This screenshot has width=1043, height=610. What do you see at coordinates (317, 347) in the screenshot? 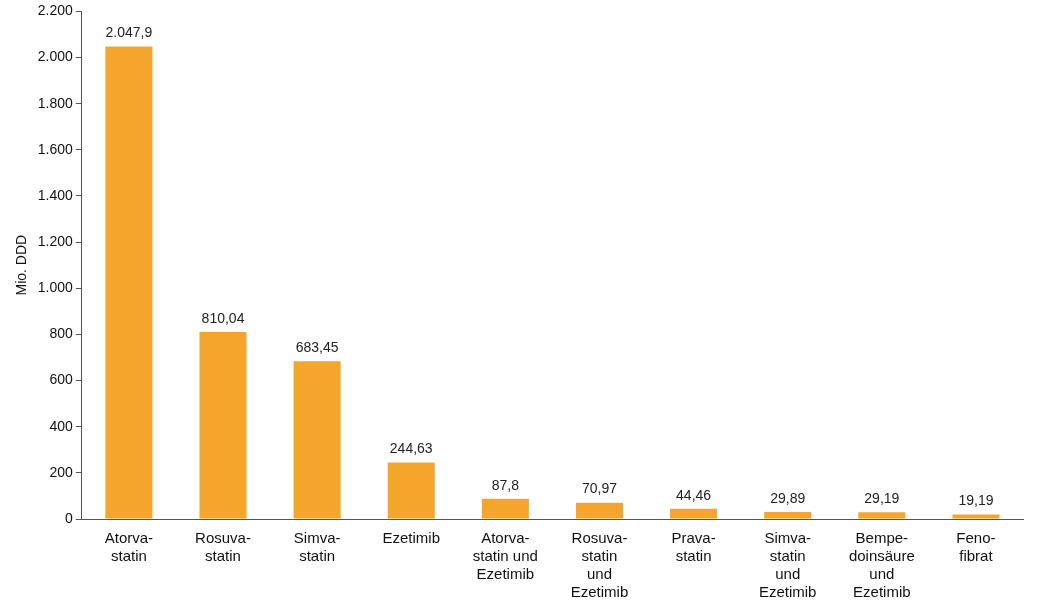
I see `data-label: 683,45` at bounding box center [317, 347].